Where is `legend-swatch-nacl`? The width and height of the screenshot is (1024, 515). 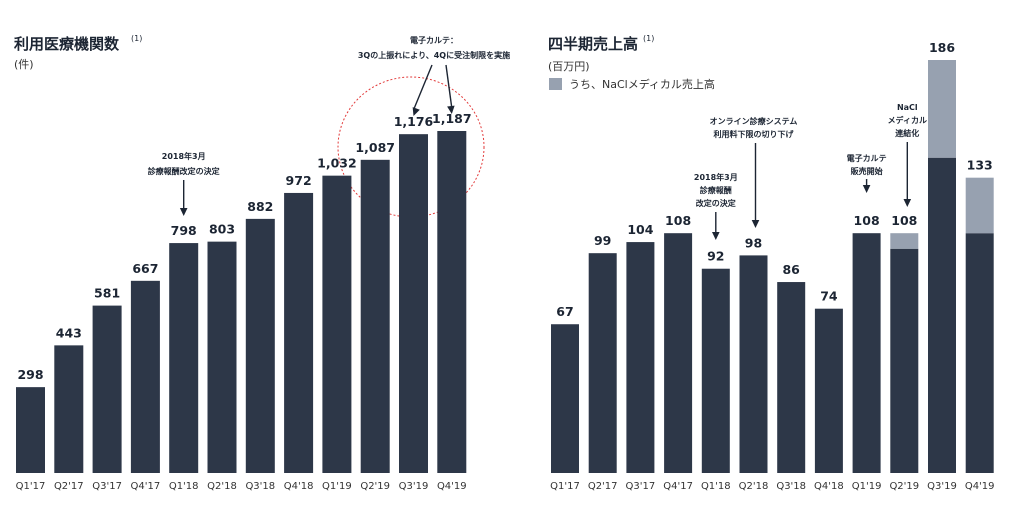
legend-swatch-nacl is located at coordinates (555, 84).